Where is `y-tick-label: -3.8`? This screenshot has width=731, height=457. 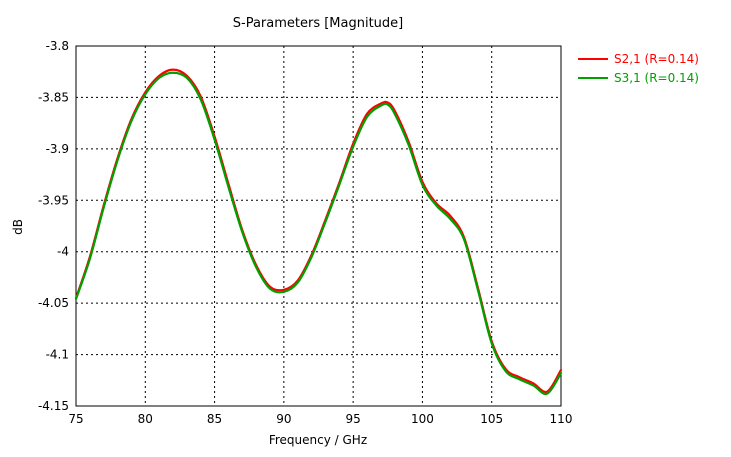 y-tick-label: -3.8 is located at coordinates (57, 46).